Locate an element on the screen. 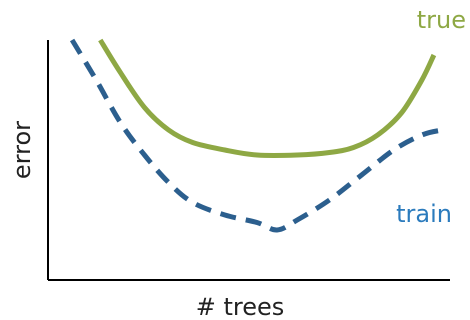  y-axis-label: error is located at coordinates (22, 150).